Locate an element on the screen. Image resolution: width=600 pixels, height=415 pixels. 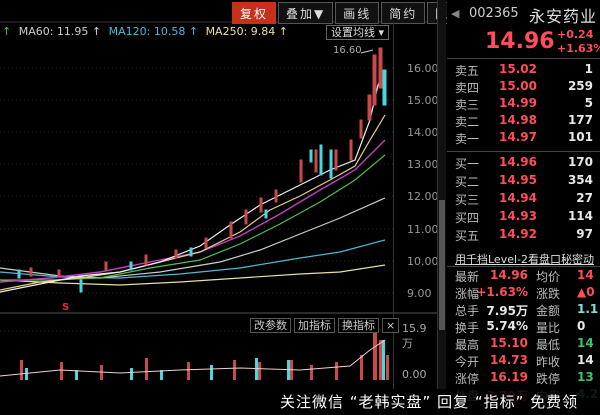
bid-row: 买二 14.95 354 is located at coordinates (523, 181).